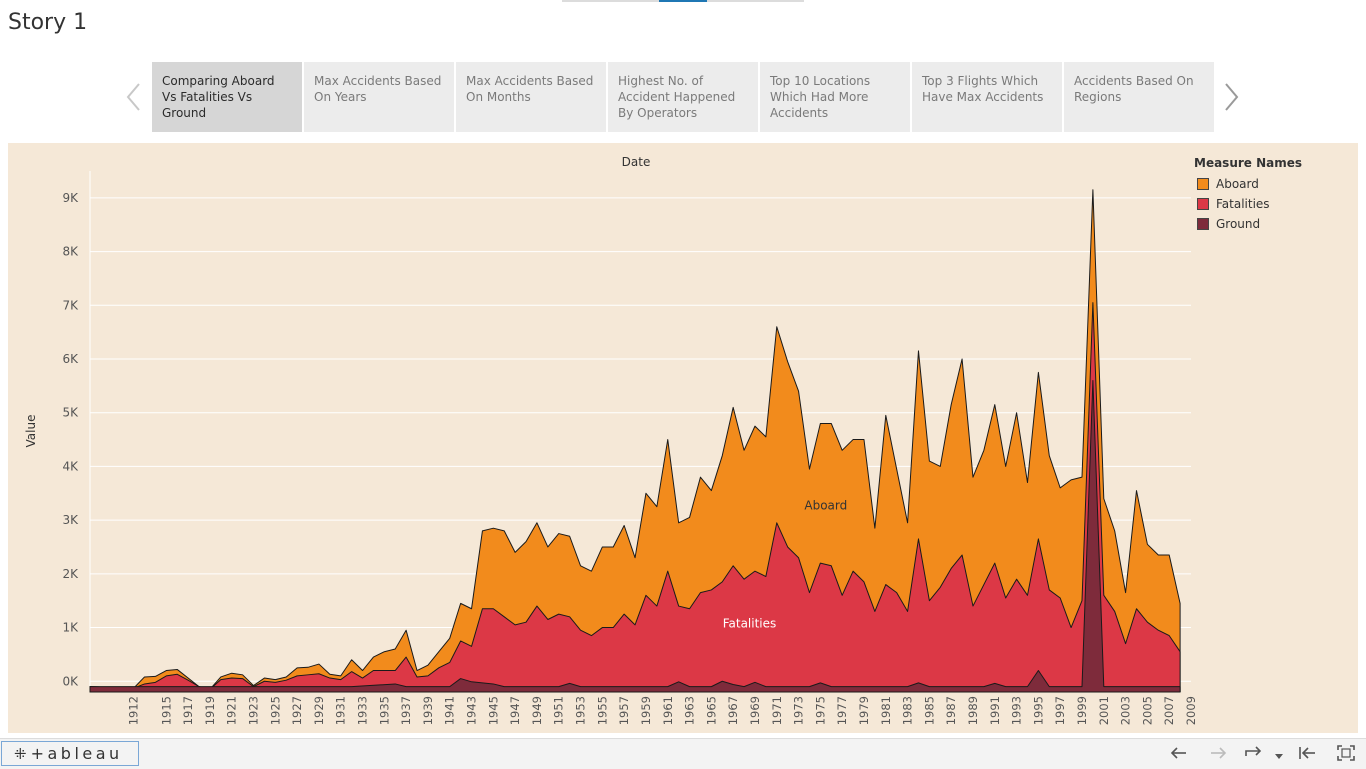  I want to click on x-tick-label: 1917, so click(188, 710).